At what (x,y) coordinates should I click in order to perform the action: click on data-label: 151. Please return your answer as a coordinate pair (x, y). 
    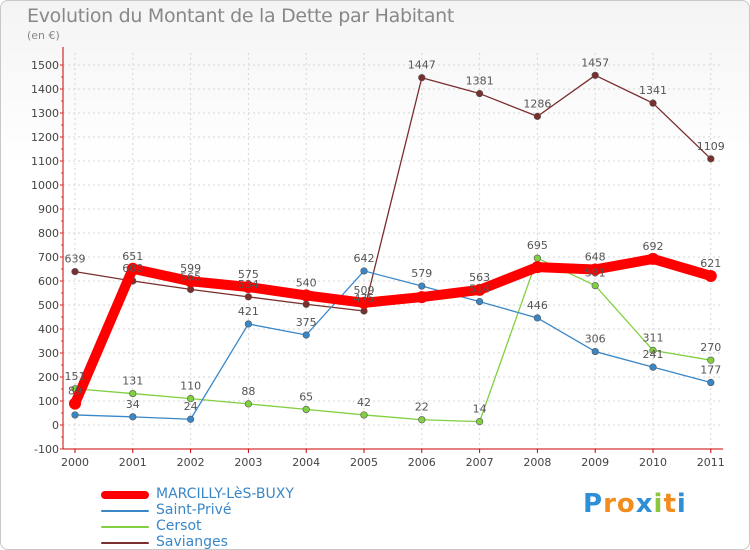
    Looking at the image, I should click on (75, 376).